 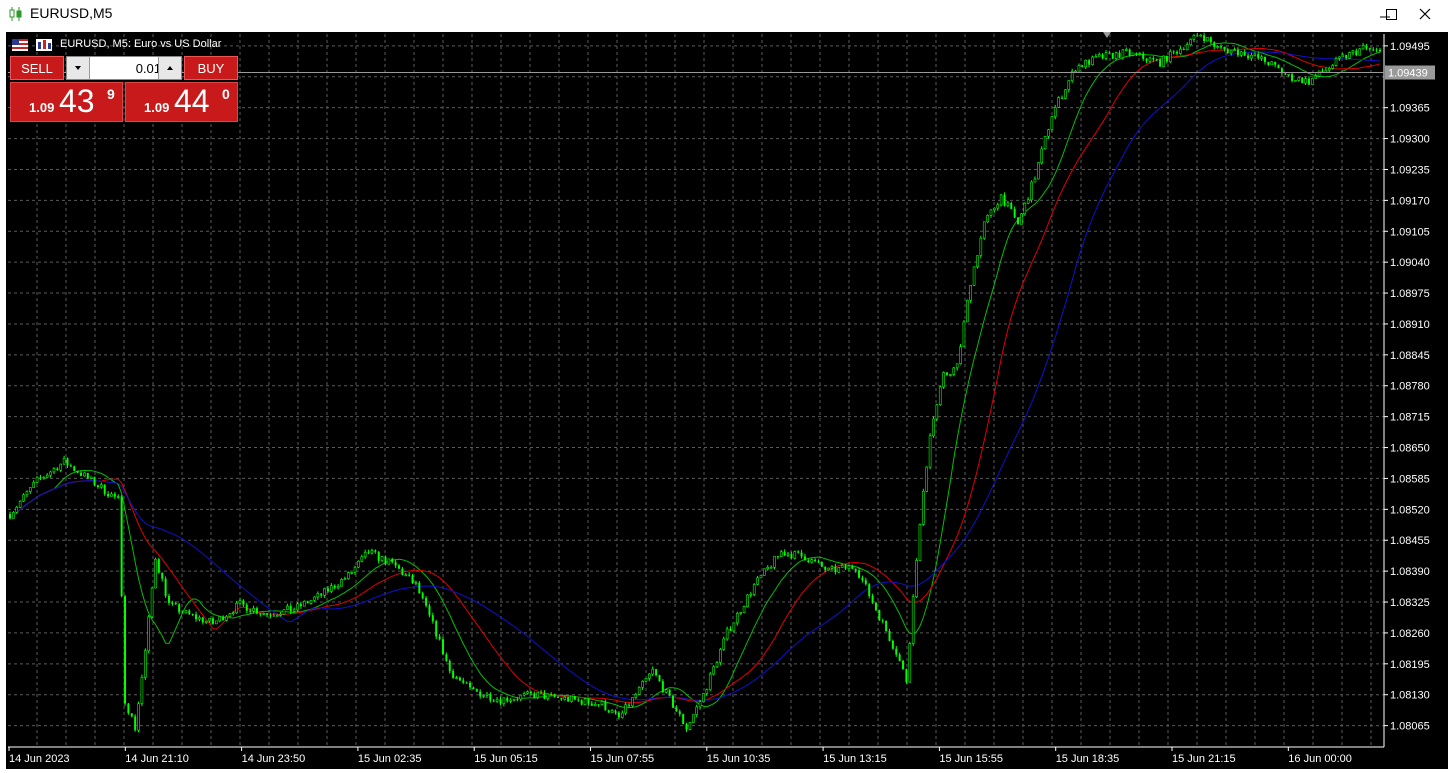 What do you see at coordinates (1385, 14) in the screenshot?
I see `minimize-button` at bounding box center [1385, 14].